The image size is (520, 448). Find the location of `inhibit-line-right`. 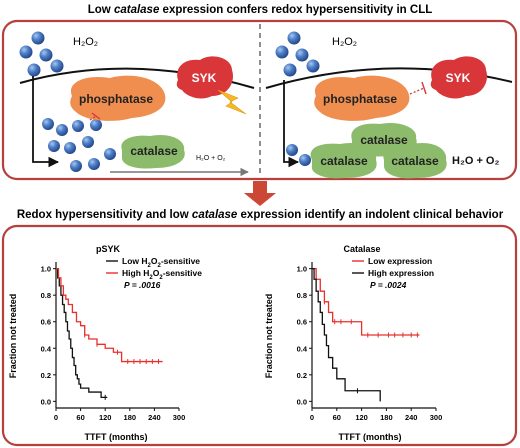

inhibit-line-right is located at coordinates (417, 91).